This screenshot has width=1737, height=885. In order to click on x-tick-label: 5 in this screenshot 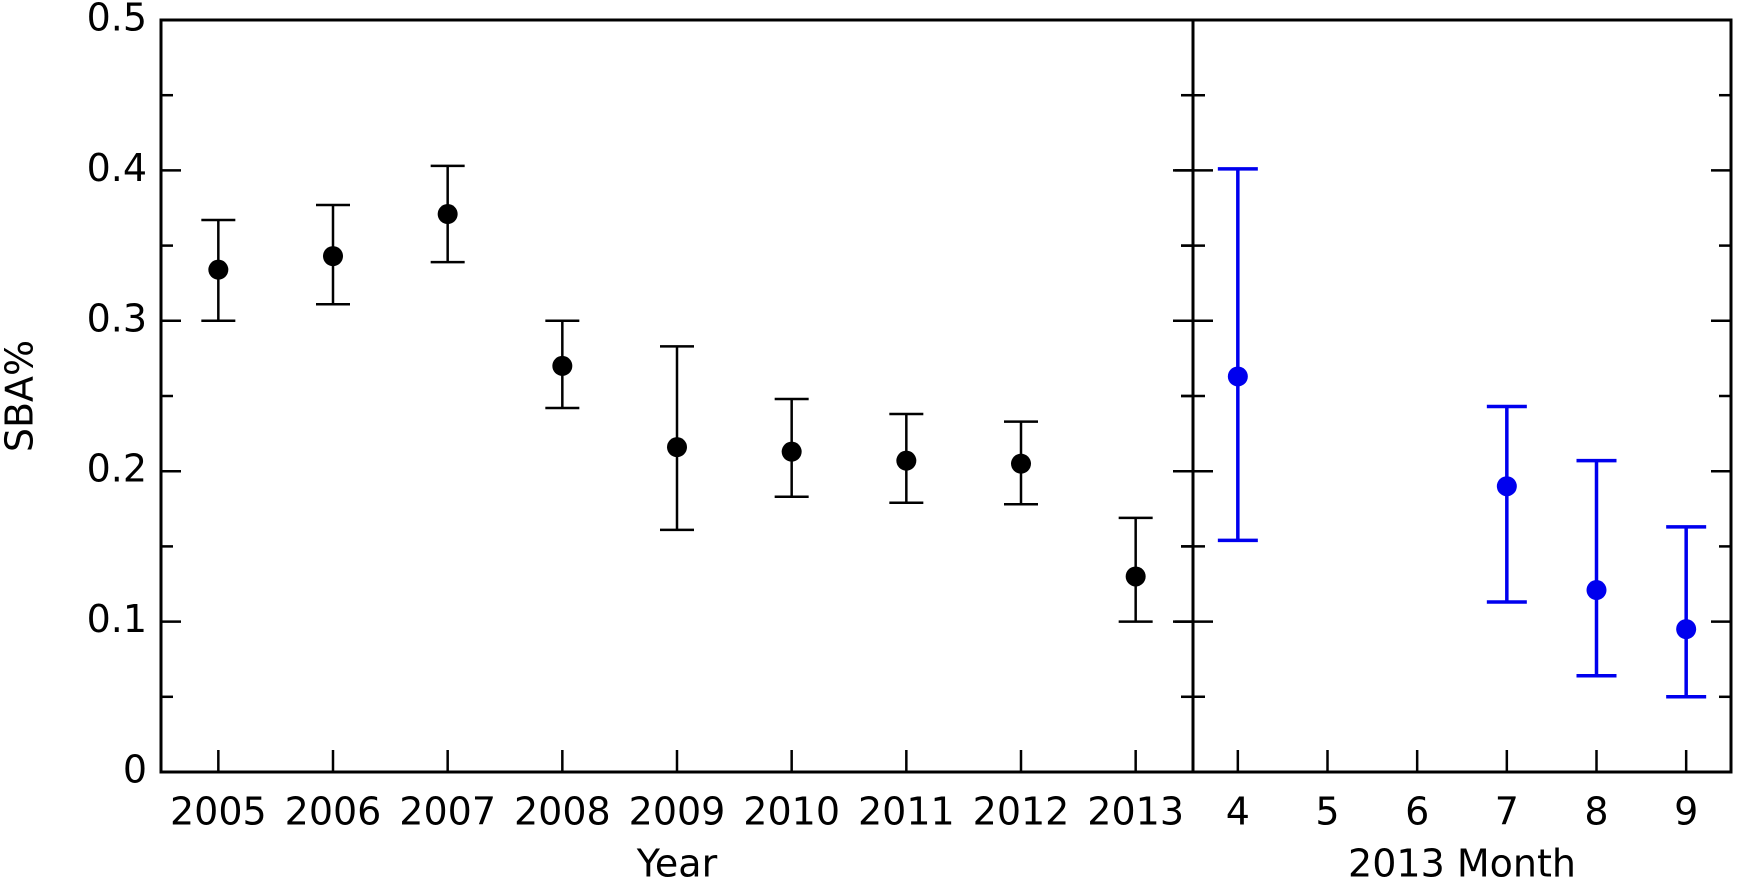, I will do `click(1327, 812)`.